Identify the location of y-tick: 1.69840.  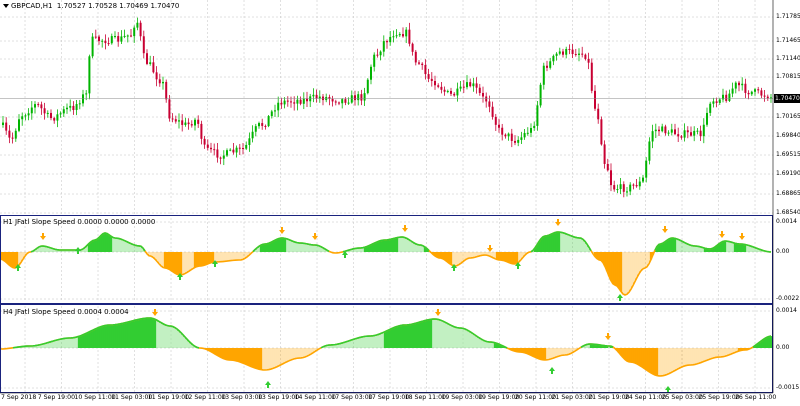
(788, 135).